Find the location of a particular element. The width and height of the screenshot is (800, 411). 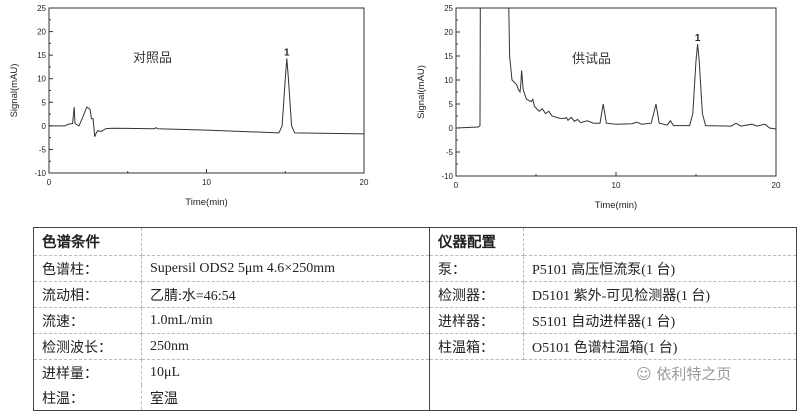

table-row: 流动相： 乙腈:水=46:54 检测器： D5101 紫外-可见检测器(1 台) is located at coordinates (415, 294).